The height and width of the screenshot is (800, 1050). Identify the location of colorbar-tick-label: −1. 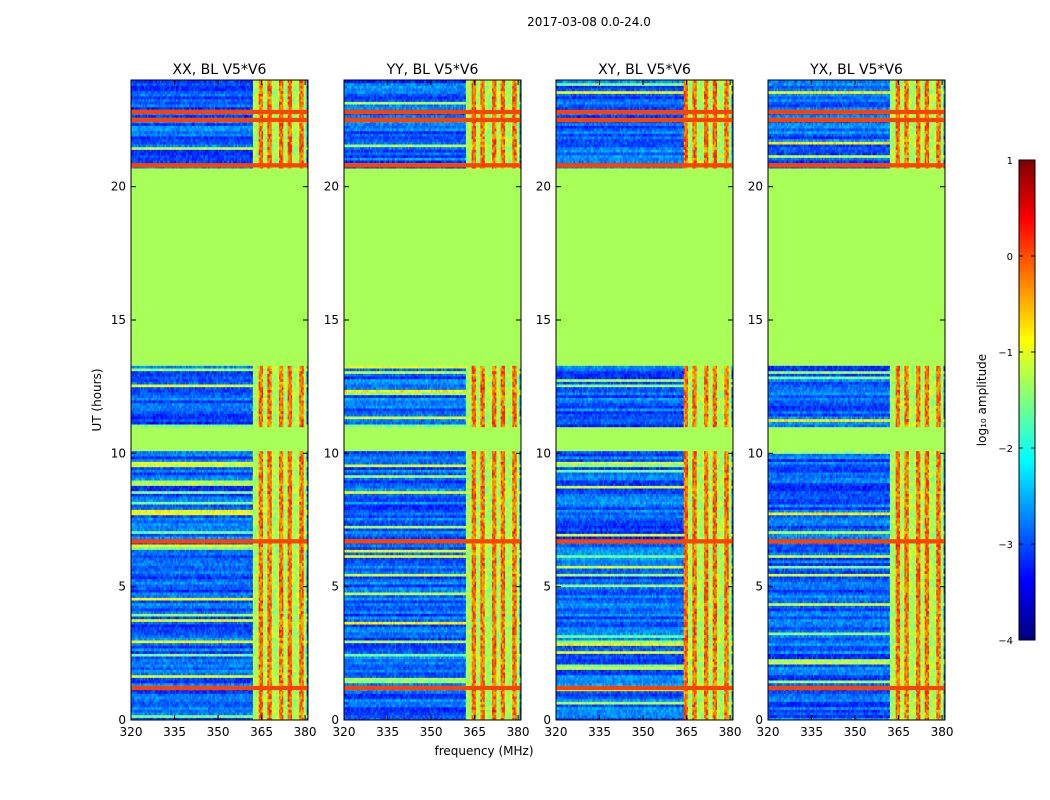
(1005, 353).